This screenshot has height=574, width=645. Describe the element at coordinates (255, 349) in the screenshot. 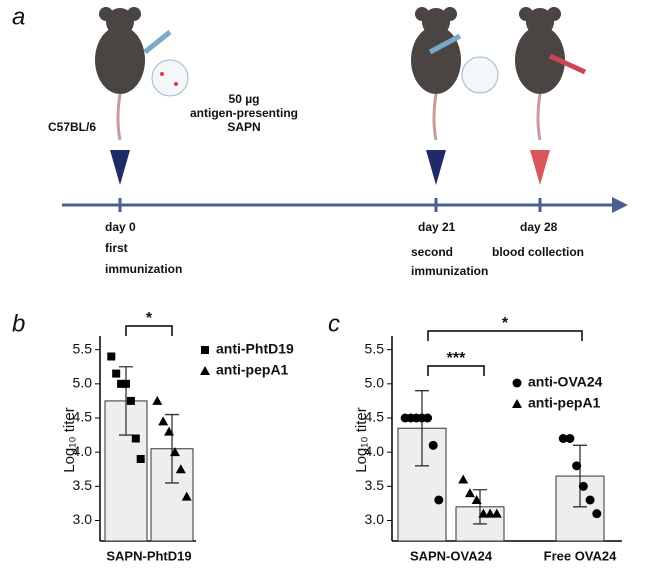

I see `legend-label: anti-PhtD19` at that location.